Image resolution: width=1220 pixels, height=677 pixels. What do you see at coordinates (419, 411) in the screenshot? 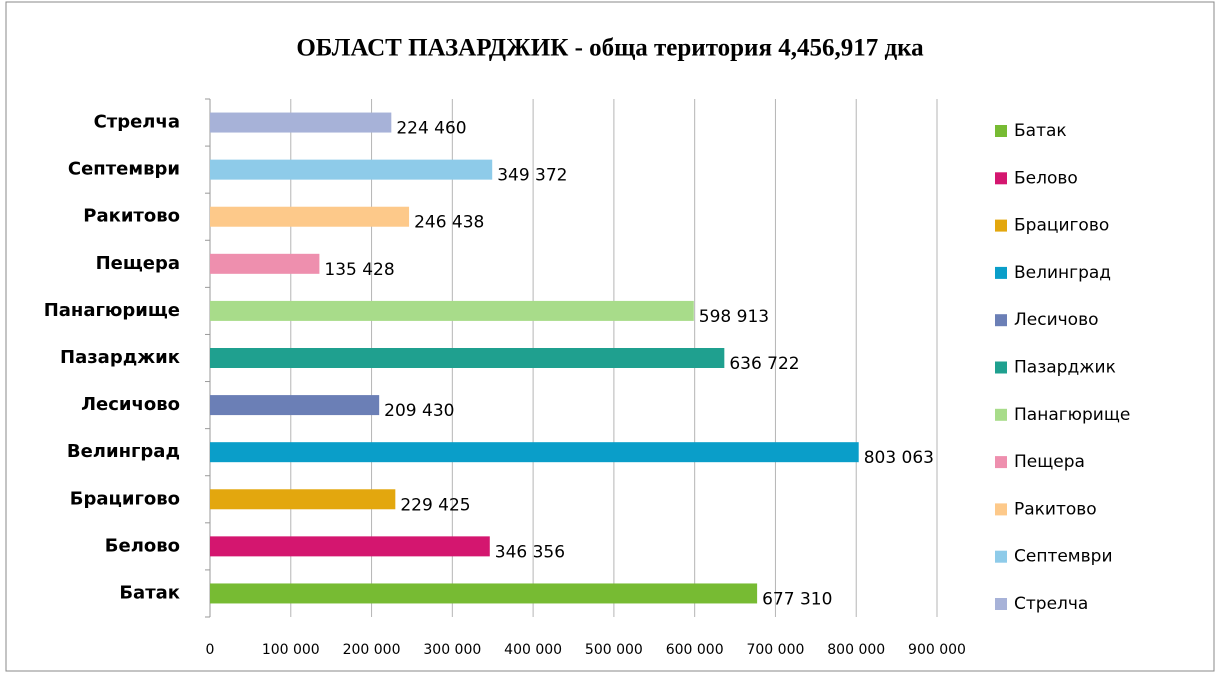
I see `value-label: 209 430` at bounding box center [419, 411].